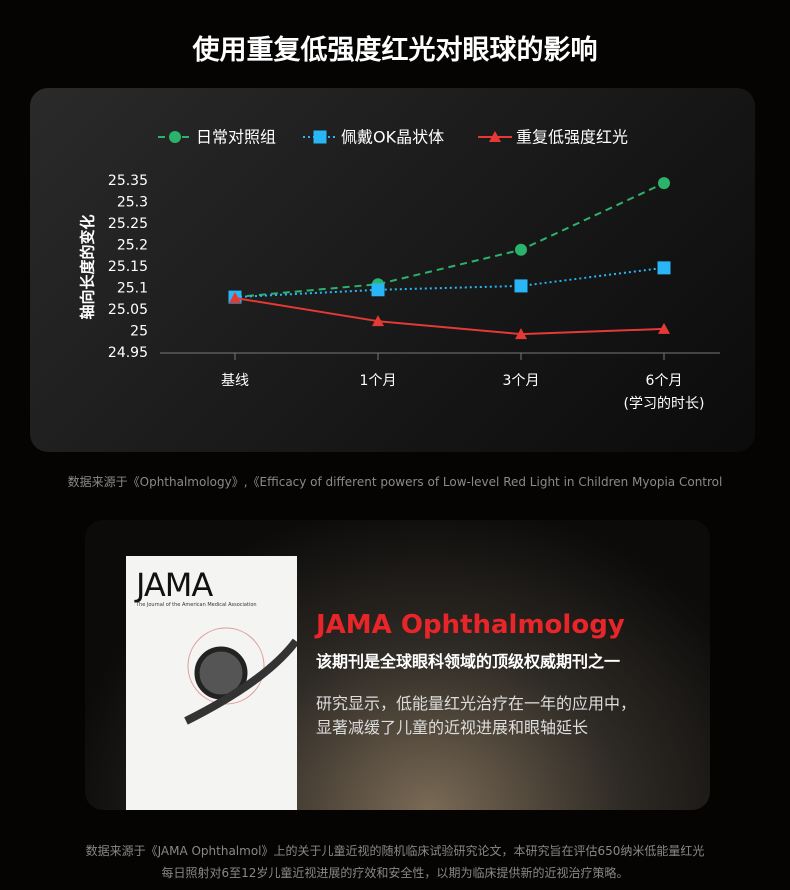 The image size is (790, 890). What do you see at coordinates (664, 381) in the screenshot?
I see `x-tick-label: 6个月` at bounding box center [664, 381].